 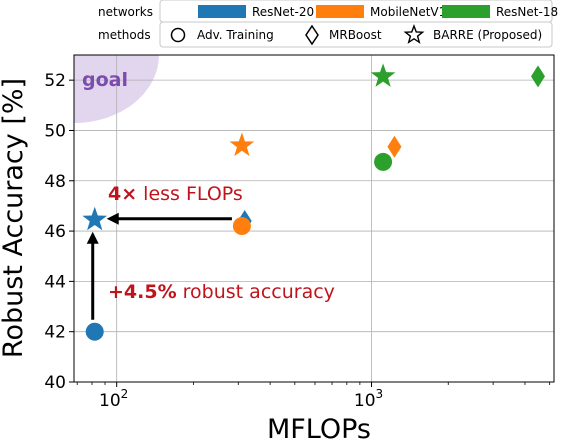 What do you see at coordinates (383, 161) in the screenshot?
I see `point-resnet-18-adv-training` at bounding box center [383, 161].